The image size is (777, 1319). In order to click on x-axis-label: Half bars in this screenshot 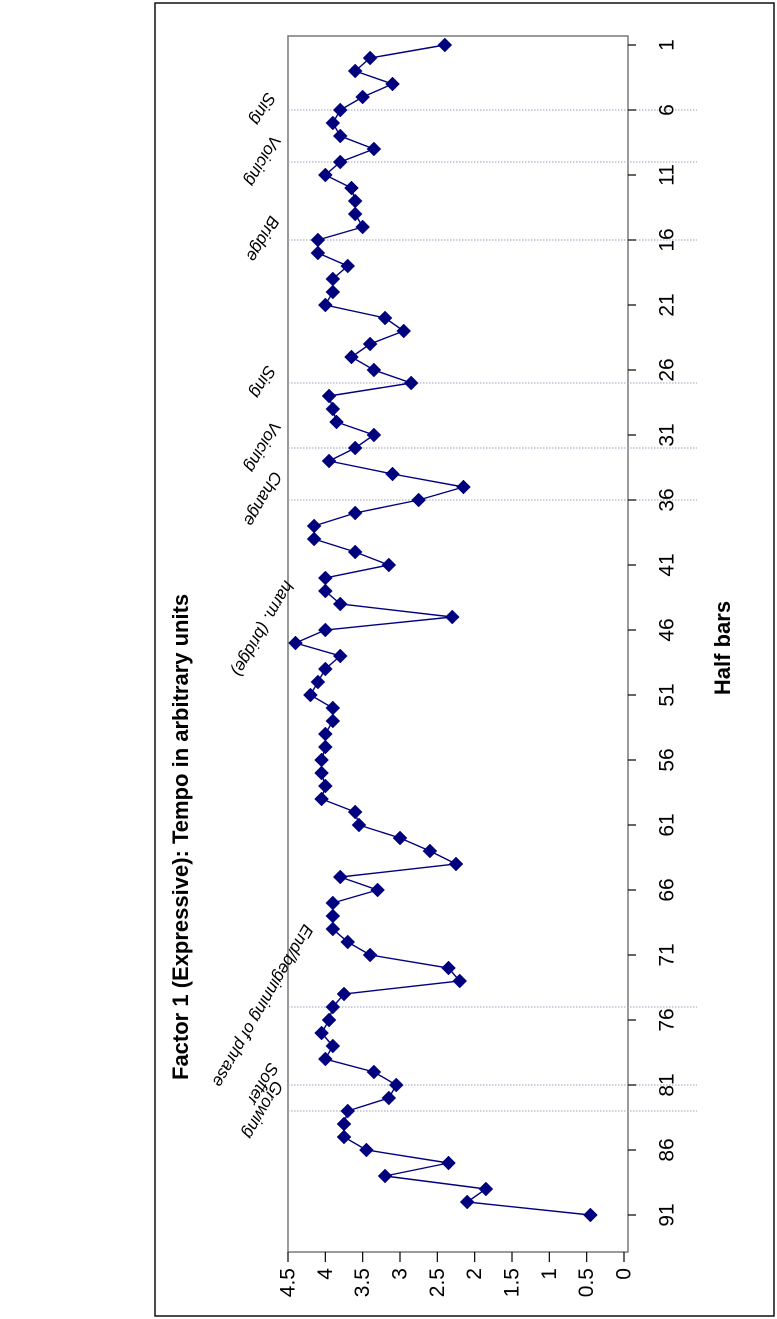, I will do `click(722, 648)`.